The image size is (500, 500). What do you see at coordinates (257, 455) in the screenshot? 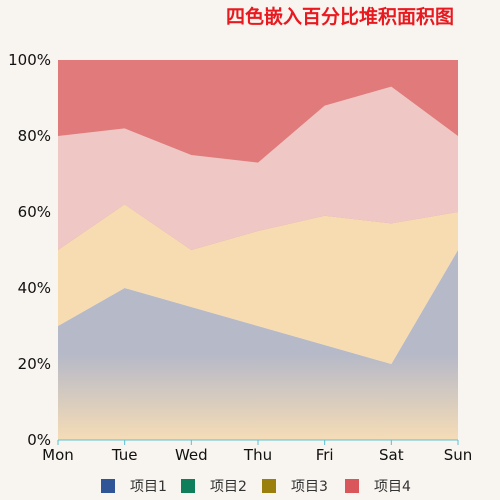
I see `x-tick-label: Thu` at bounding box center [257, 455].